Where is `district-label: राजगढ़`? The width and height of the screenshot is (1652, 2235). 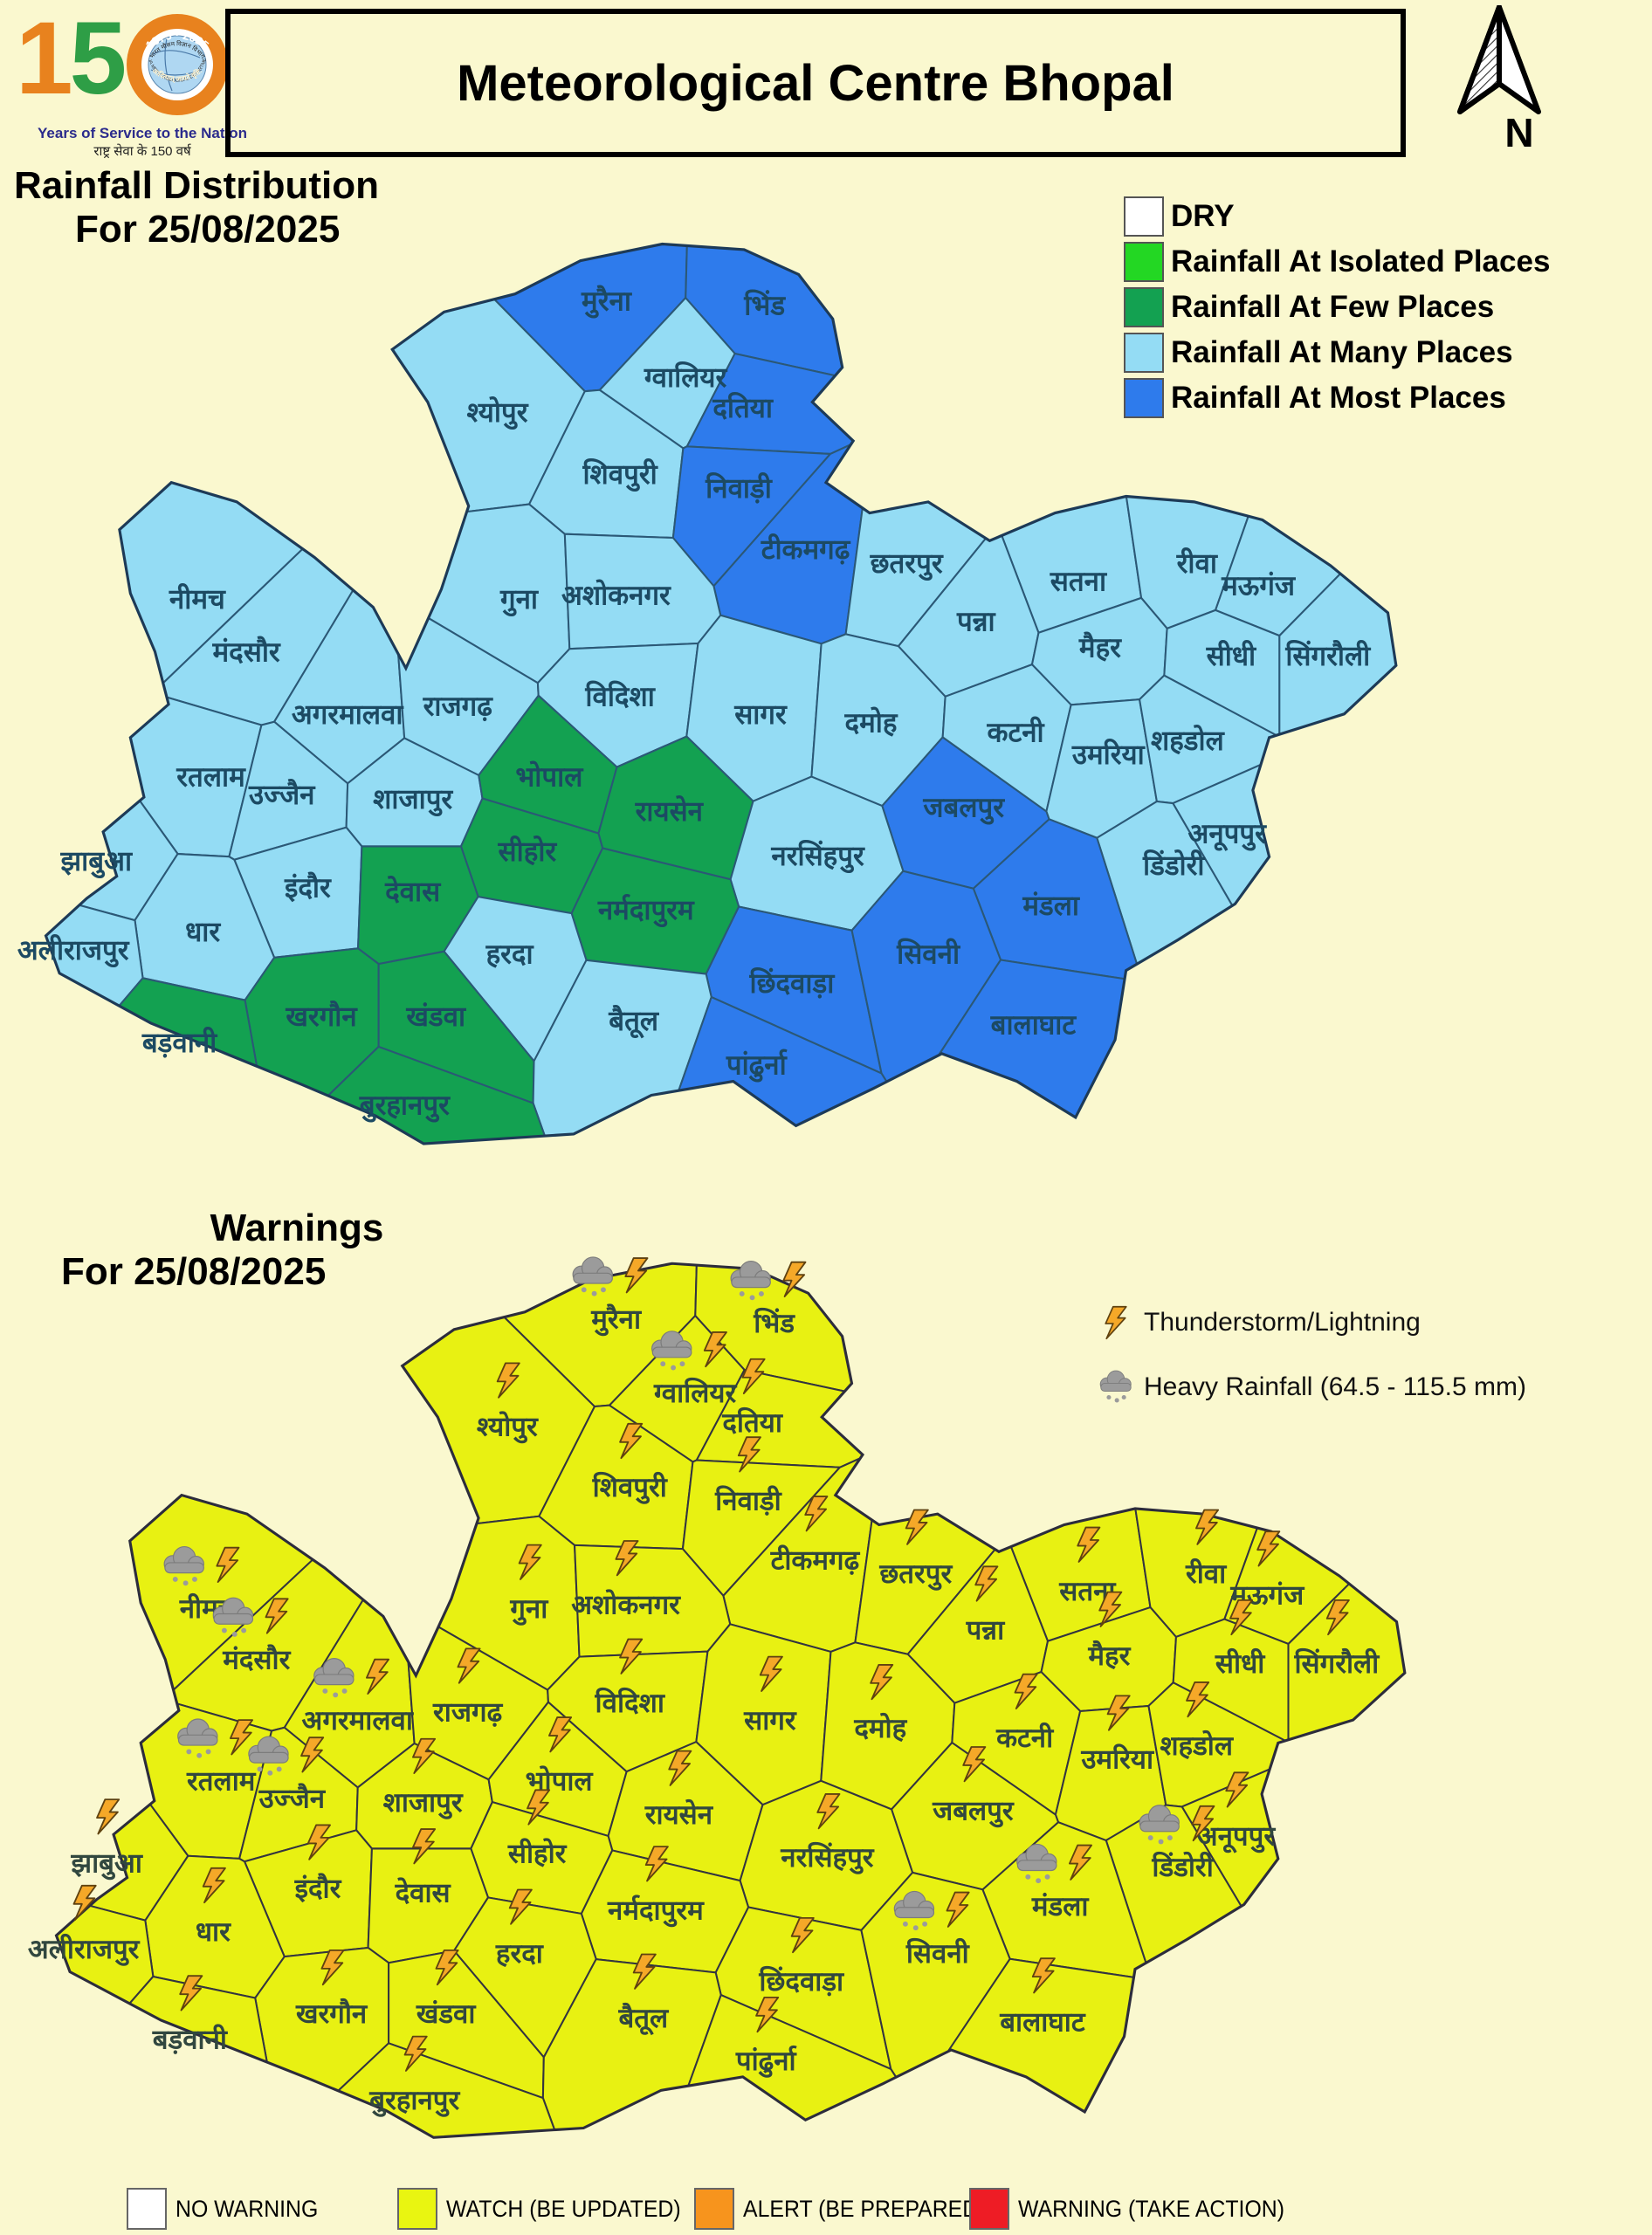
district-label: राजगढ़ is located at coordinates (458, 705).